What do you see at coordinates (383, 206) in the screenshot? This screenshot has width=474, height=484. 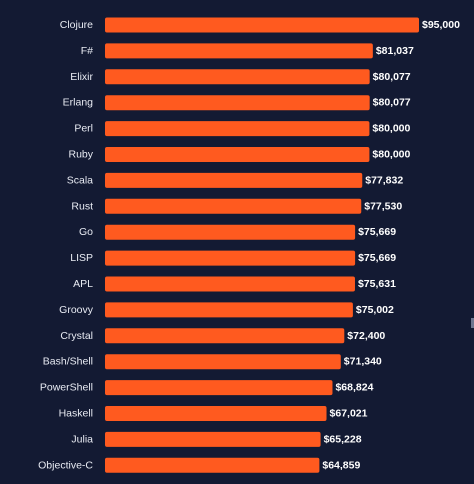 I see `value-label: $77,530` at bounding box center [383, 206].